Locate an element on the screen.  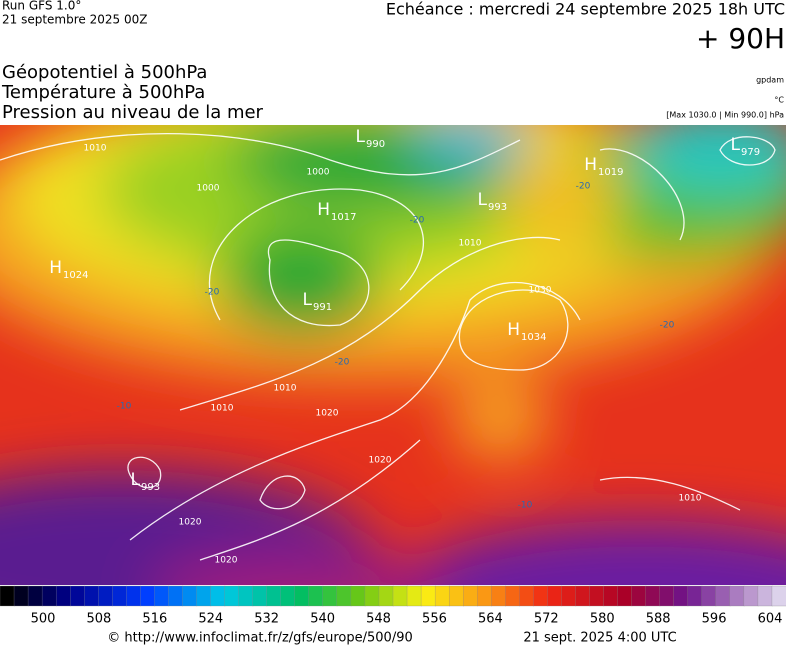
colorbar-tick-label: 596 is located at coordinates (714, 619).